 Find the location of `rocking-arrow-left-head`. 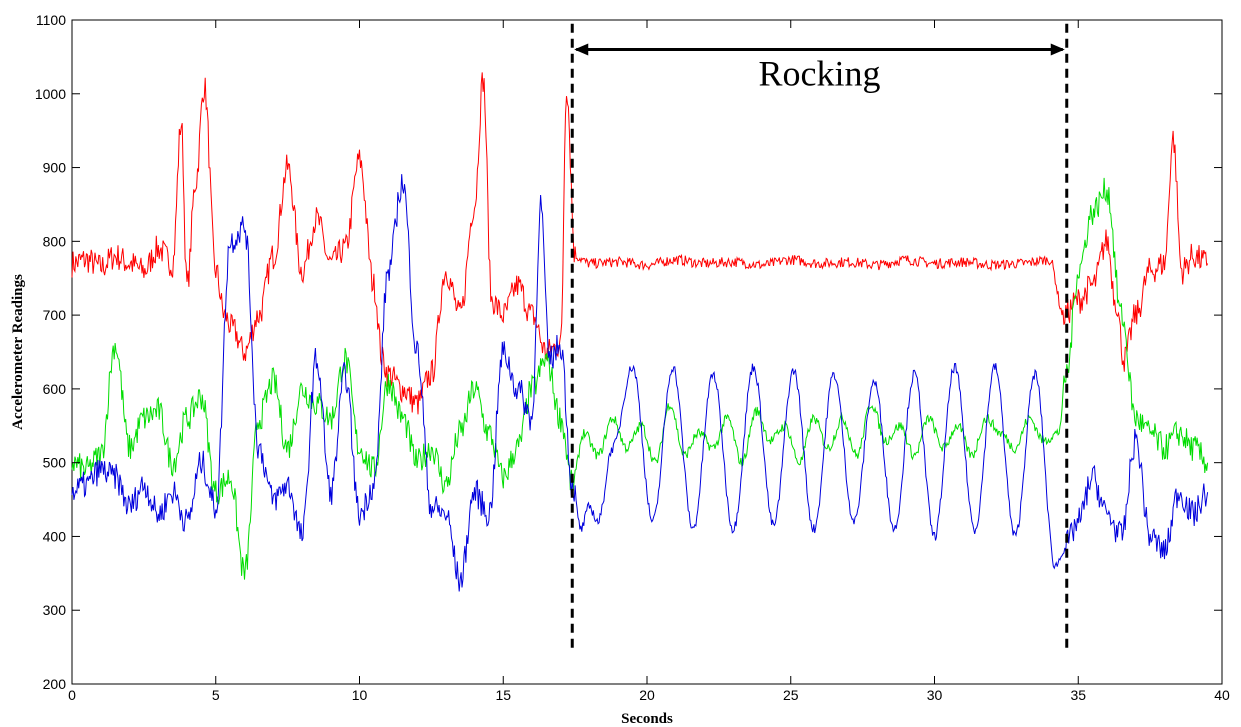

rocking-arrow-left-head is located at coordinates (581, 49).